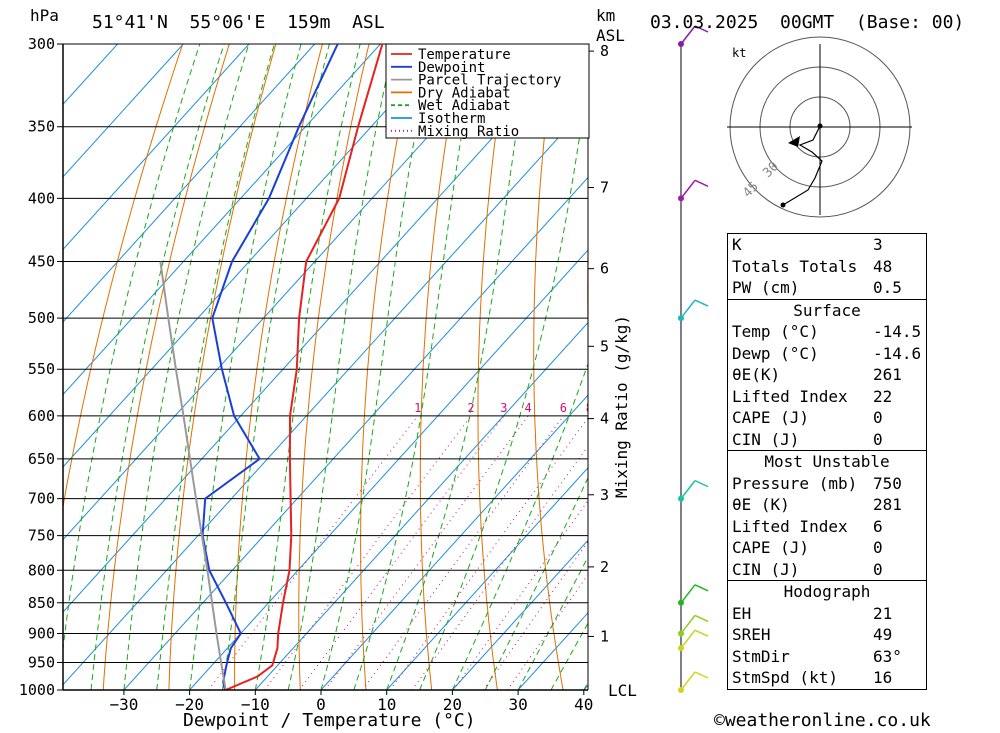 This screenshot has height=733, width=1000. Describe the element at coordinates (41, 369) in the screenshot. I see `pressure-tick-label: 550` at that location.